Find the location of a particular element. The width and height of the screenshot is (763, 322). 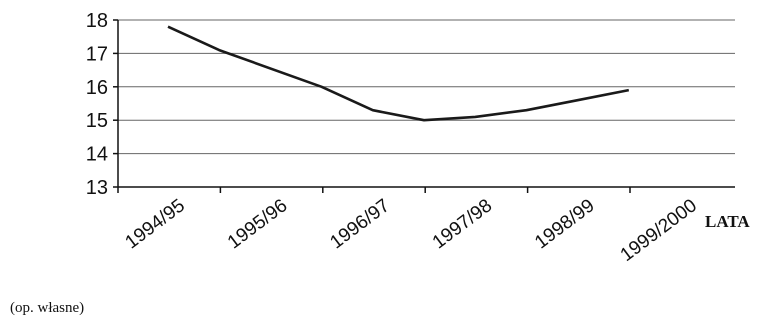

x-tick-label: 1996/97 is located at coordinates (359, 224).